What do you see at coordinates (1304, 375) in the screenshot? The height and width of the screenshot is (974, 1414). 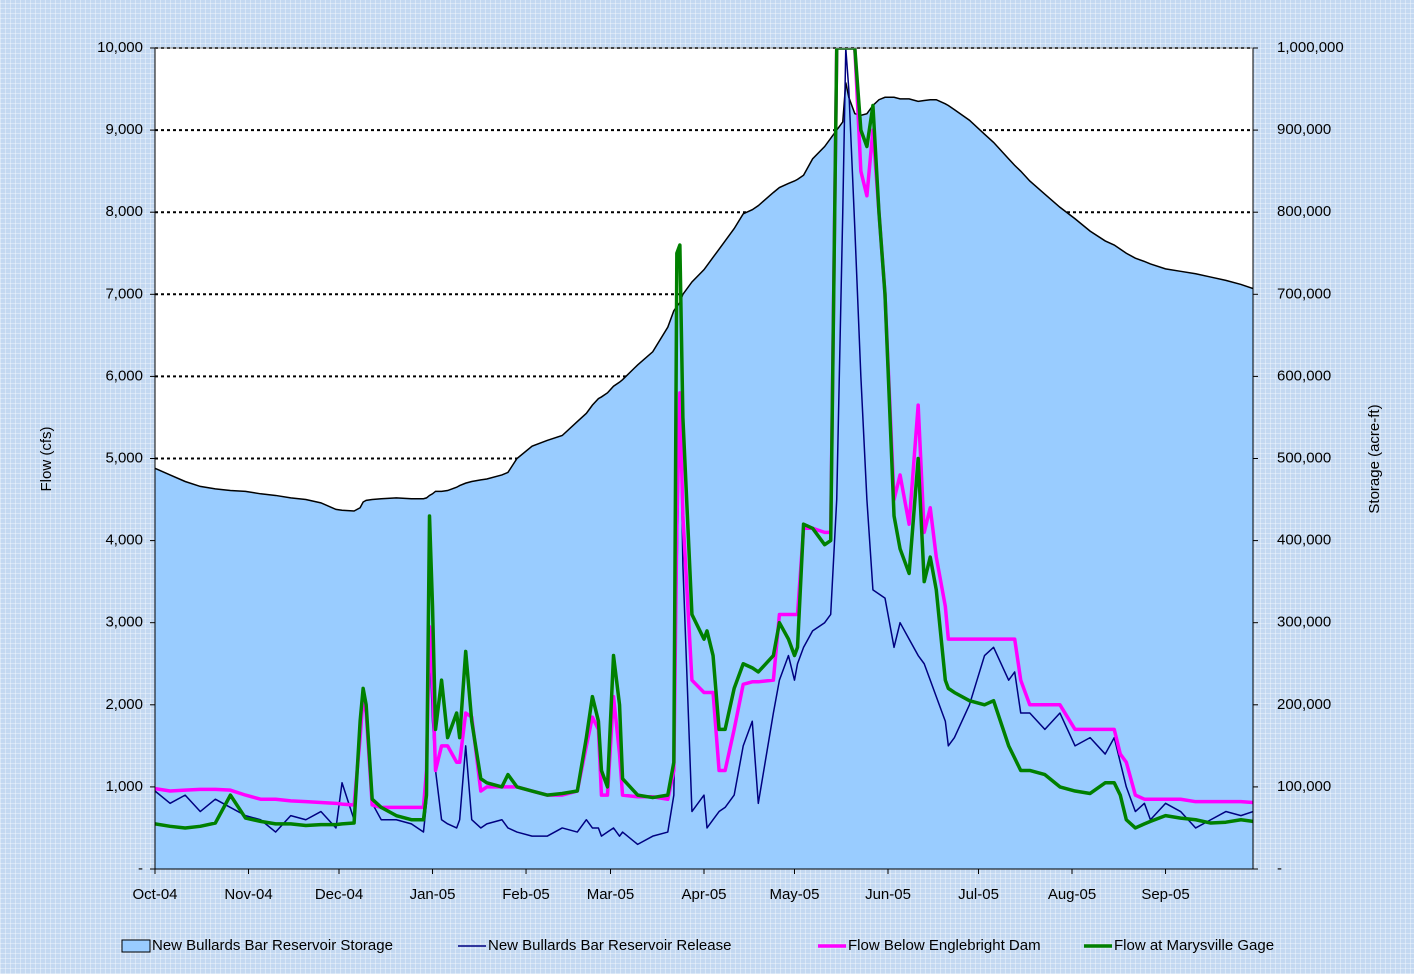 I see `y2-tick-label: 600,000` at bounding box center [1304, 375].